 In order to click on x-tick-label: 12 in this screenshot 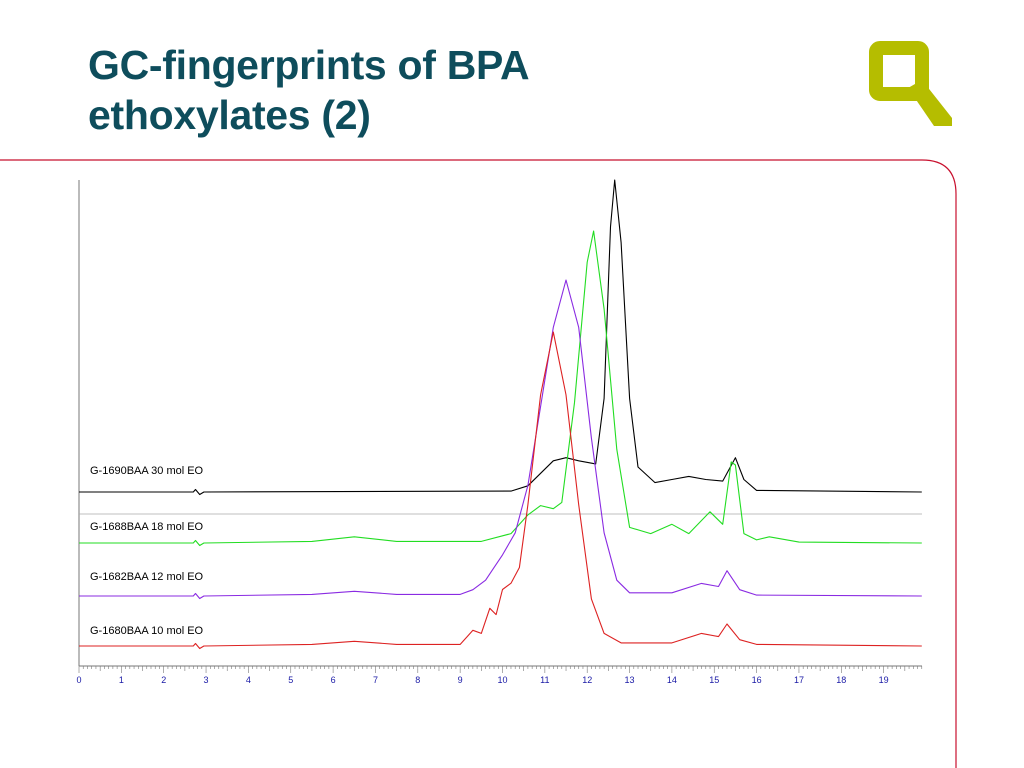, I will do `click(587, 680)`.